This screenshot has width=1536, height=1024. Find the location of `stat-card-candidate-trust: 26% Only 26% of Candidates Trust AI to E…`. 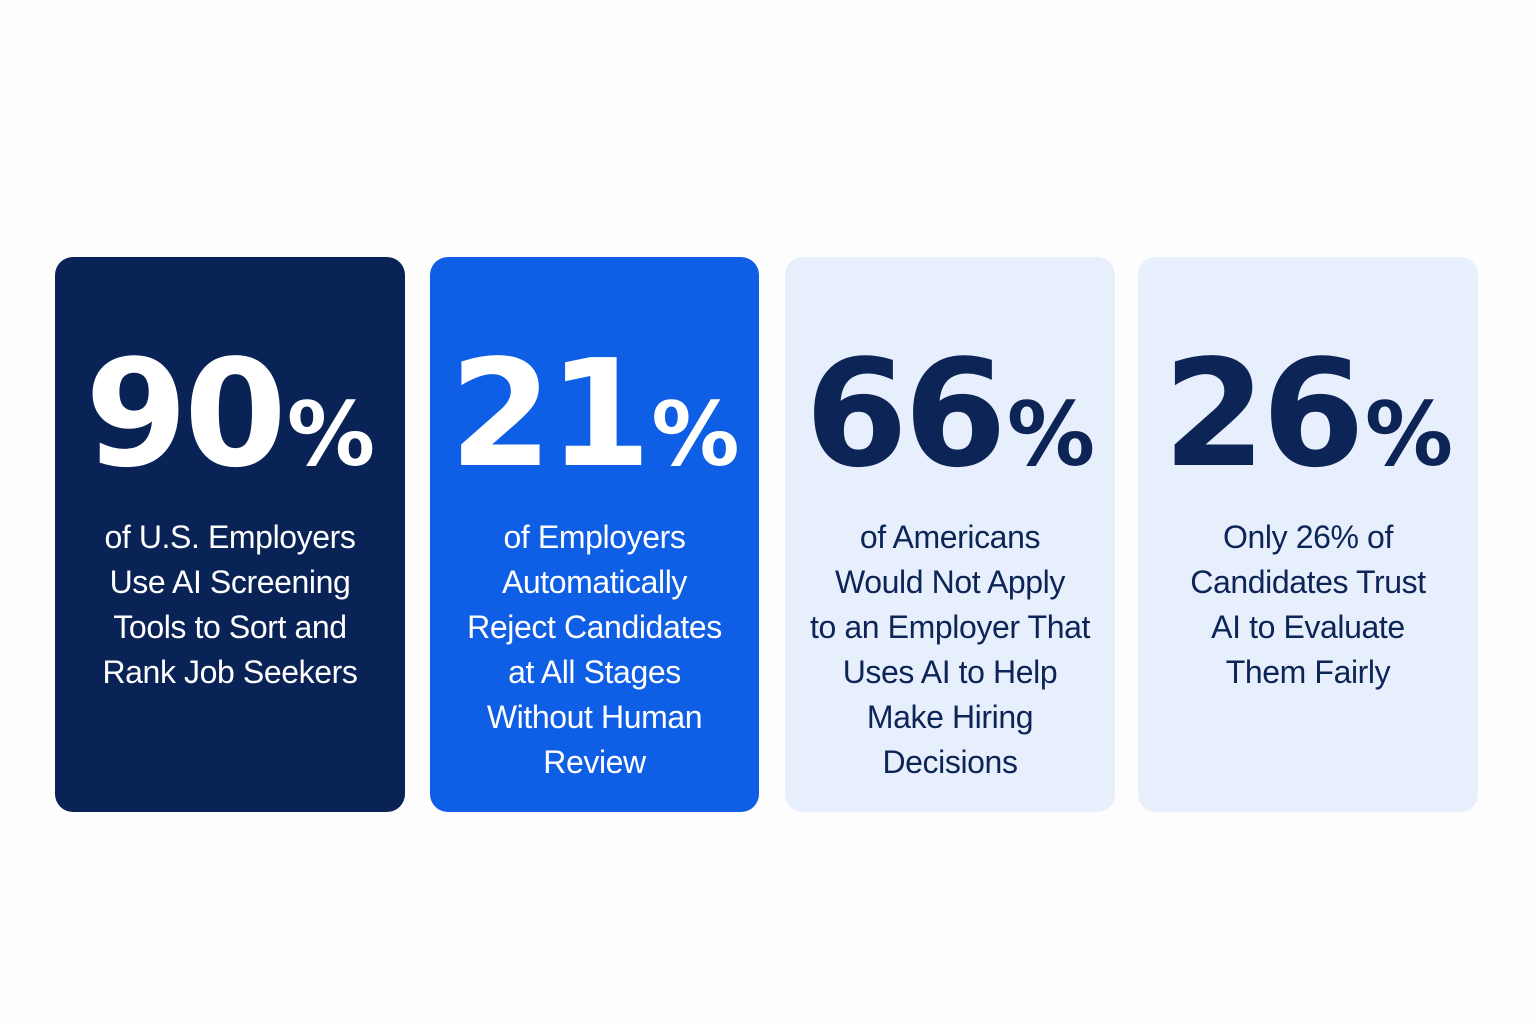

stat-card-candidate-trust: 26% Only 26% of Candidates Trust AI to E… is located at coordinates (1308, 534).